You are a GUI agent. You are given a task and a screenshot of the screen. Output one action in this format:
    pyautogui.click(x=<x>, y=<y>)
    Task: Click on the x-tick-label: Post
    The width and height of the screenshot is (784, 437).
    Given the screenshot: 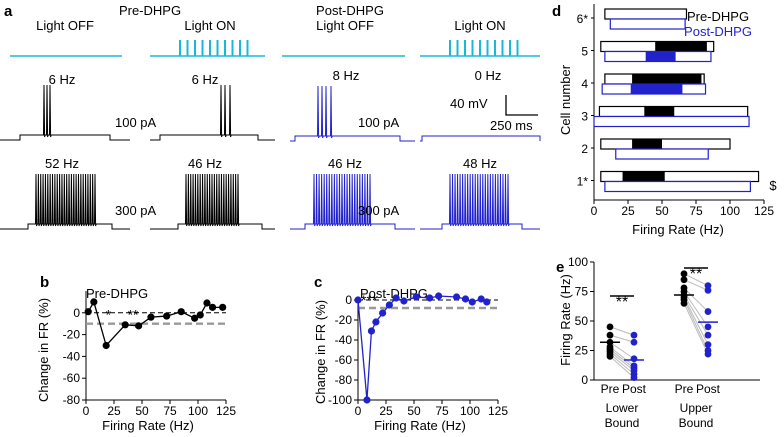 What is the action you would take?
    pyautogui.click(x=634, y=389)
    